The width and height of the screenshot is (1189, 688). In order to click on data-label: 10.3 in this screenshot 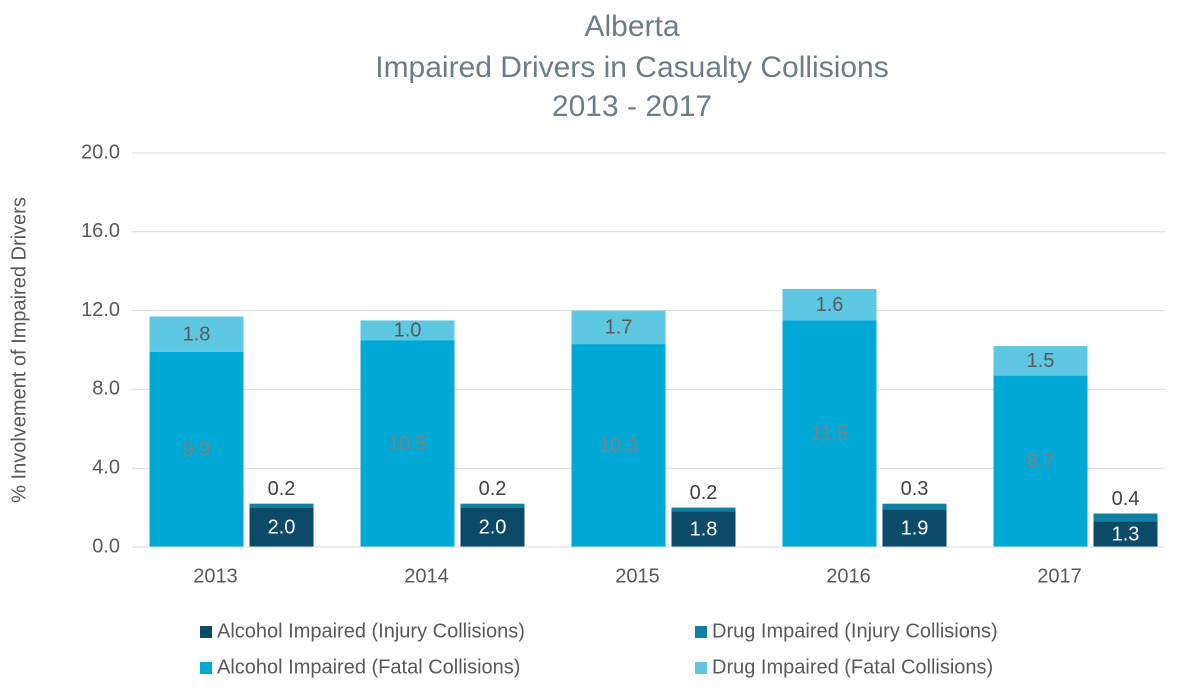, I will do `click(618, 446)`.